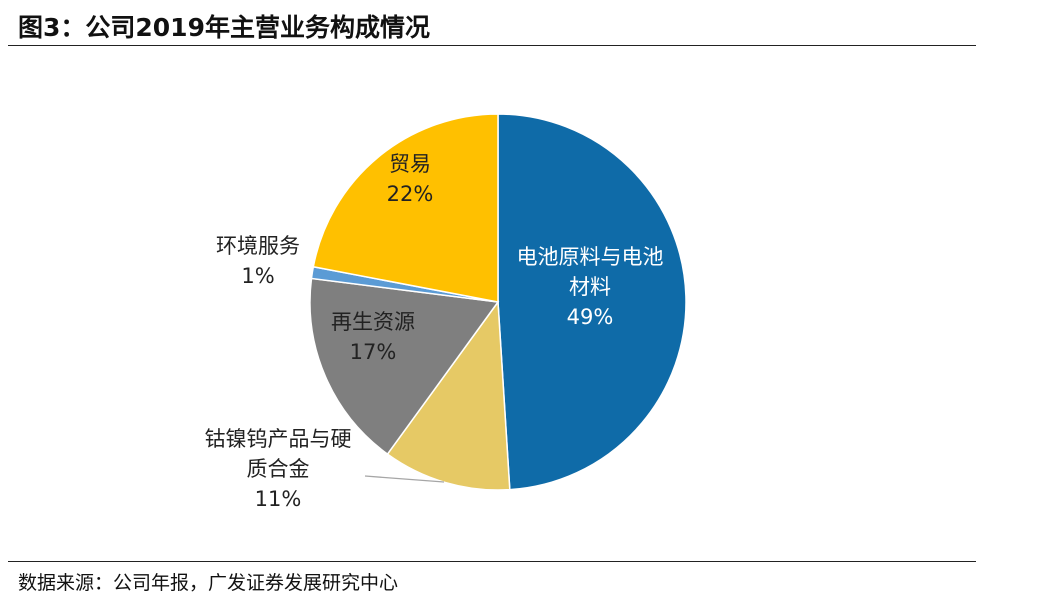  Describe the element at coordinates (257, 276) in the screenshot. I see `slice-percent-environmental-services: 1%` at that location.